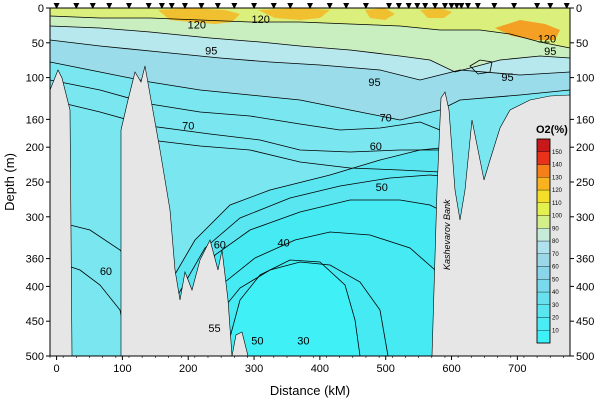  Describe the element at coordinates (35, 287) in the screenshot. I see `y-tick-label-left: 400` at that location.